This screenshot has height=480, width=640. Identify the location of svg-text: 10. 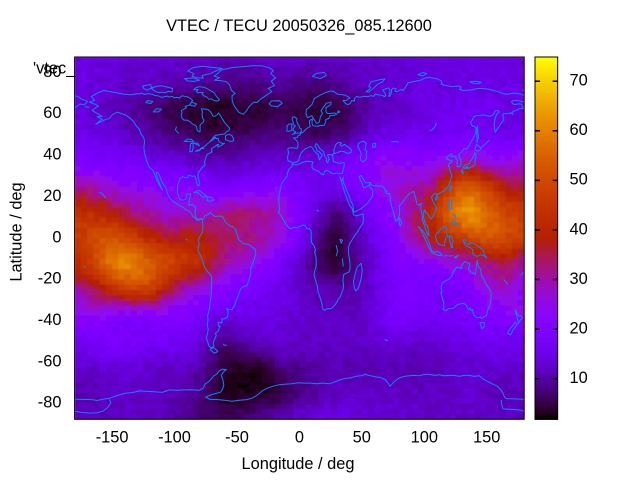
(579, 378).